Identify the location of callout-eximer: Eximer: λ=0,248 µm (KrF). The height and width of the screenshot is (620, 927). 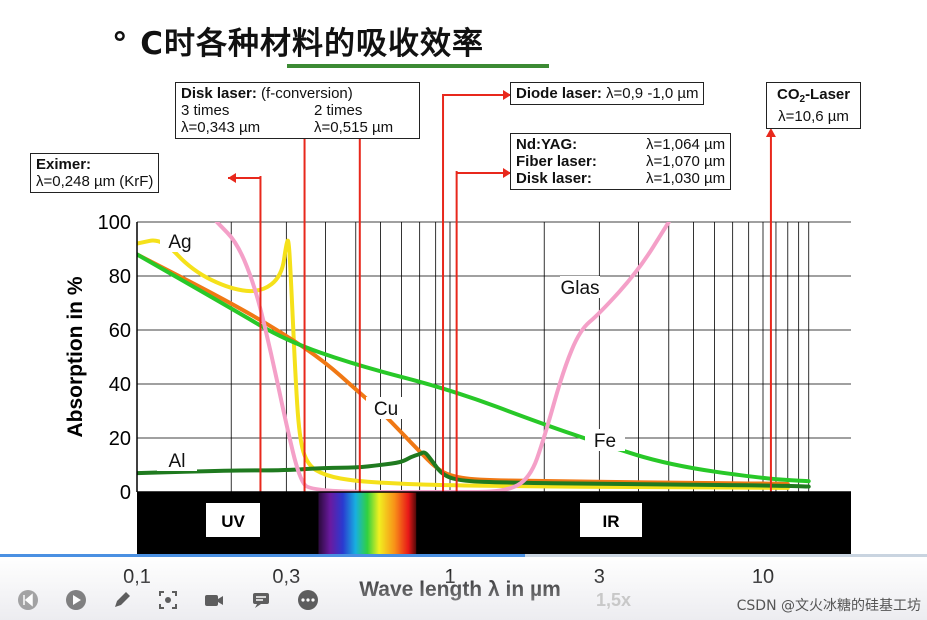
(95, 173).